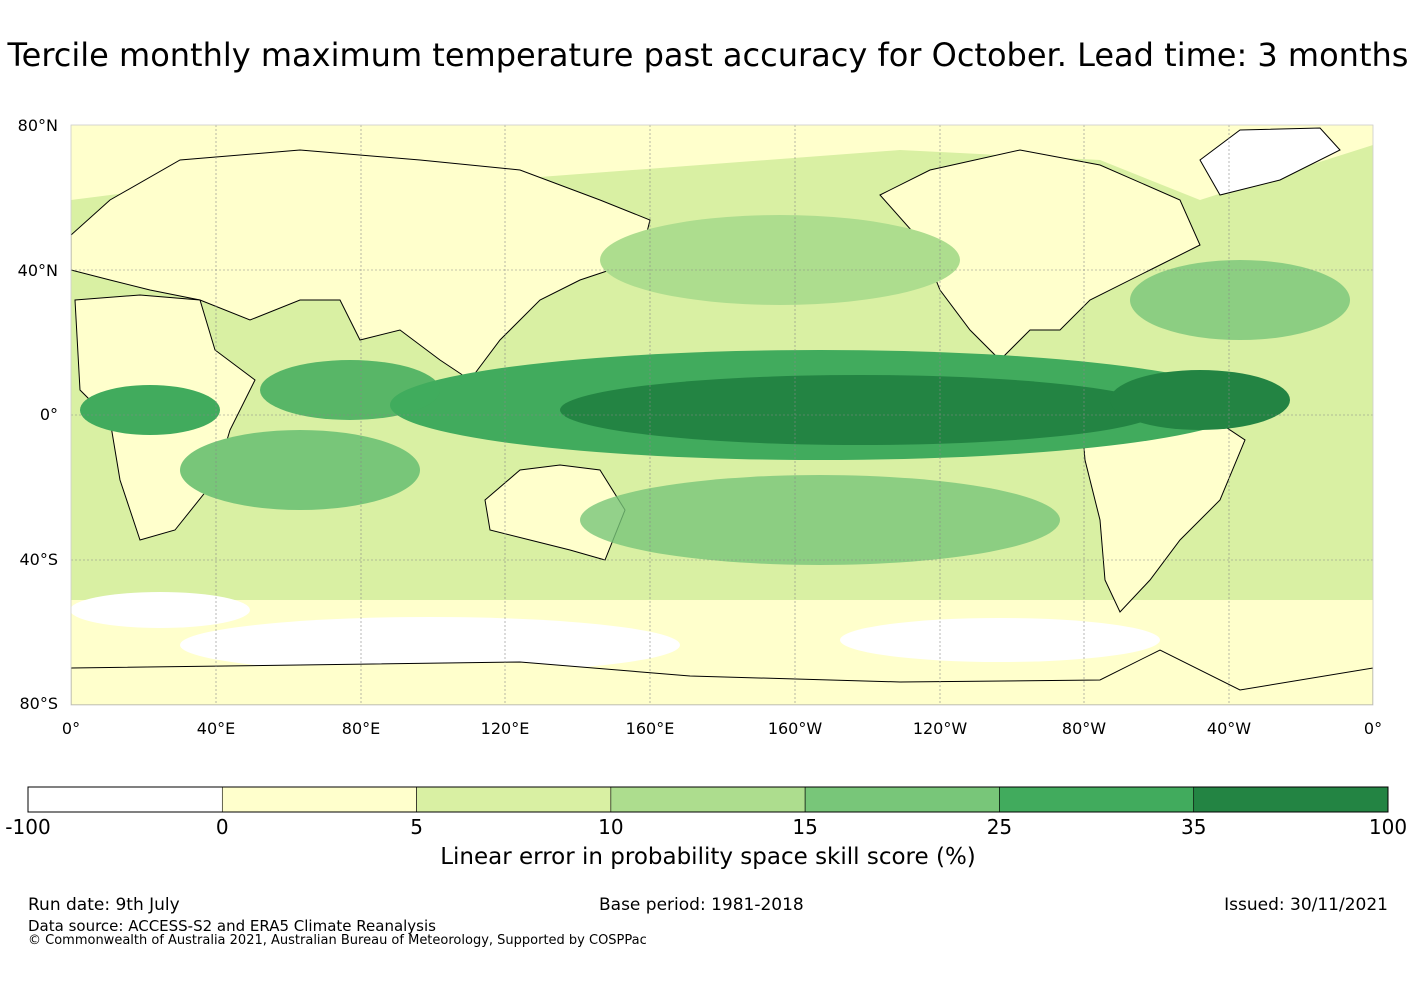  I want to click on lon-label-0-west: 0°, so click(71, 728).